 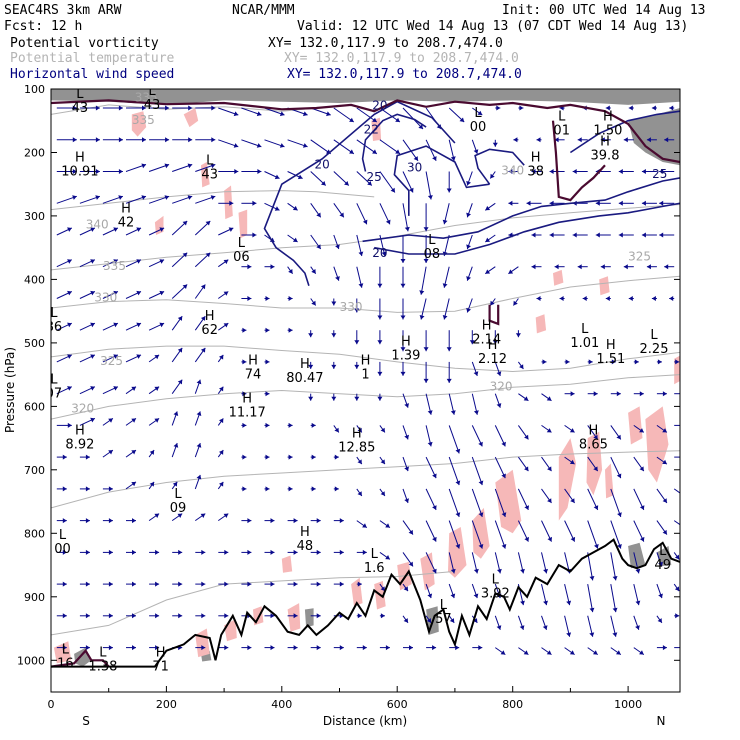 I want to click on extremum-letter: L, so click(x=663, y=551).